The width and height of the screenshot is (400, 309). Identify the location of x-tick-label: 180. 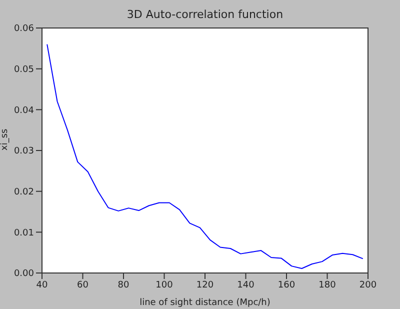
(327, 285).